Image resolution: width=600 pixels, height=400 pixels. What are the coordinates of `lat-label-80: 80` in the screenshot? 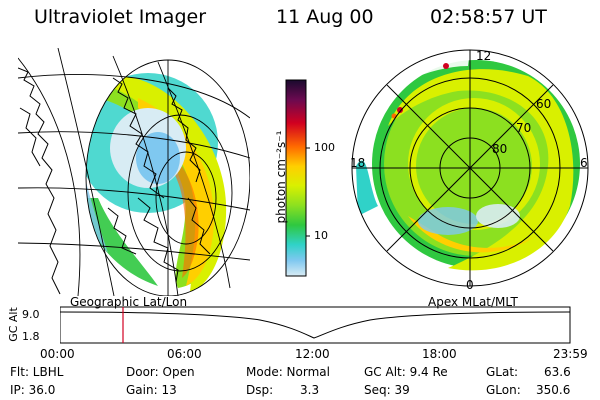 It's located at (499, 149).